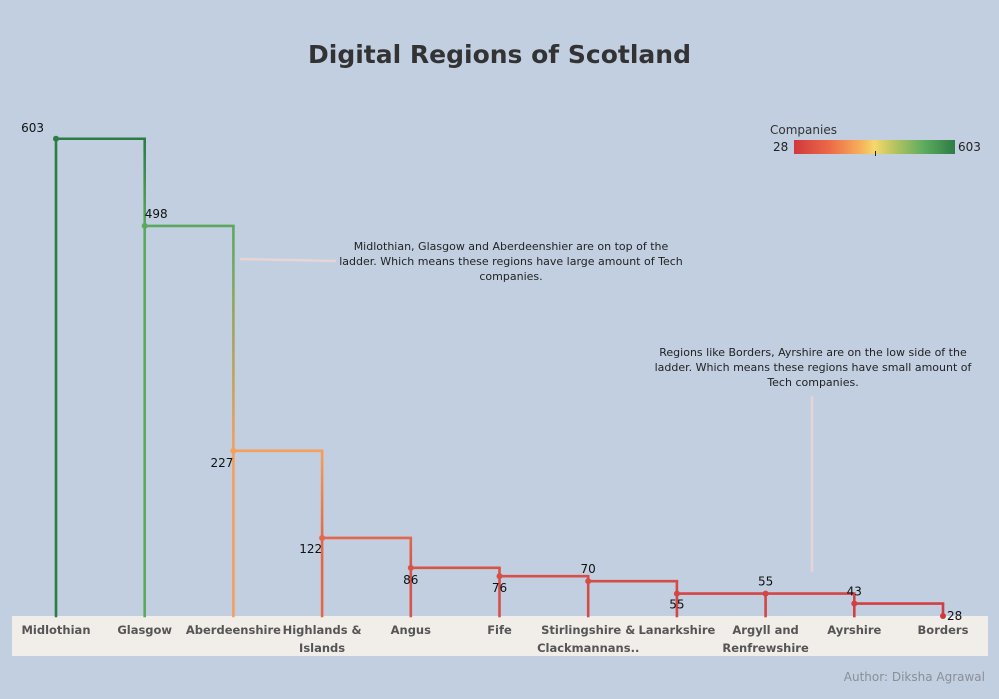 The height and width of the screenshot is (699, 999). What do you see at coordinates (32, 128) in the screenshot?
I see `value-label-0: 603` at bounding box center [32, 128].